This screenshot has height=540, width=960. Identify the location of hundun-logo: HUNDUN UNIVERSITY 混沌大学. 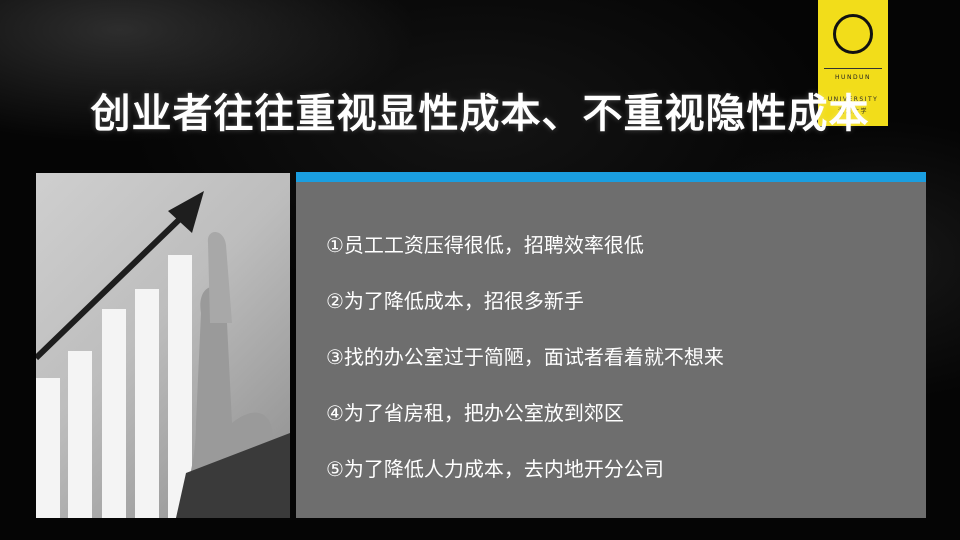
(853, 63).